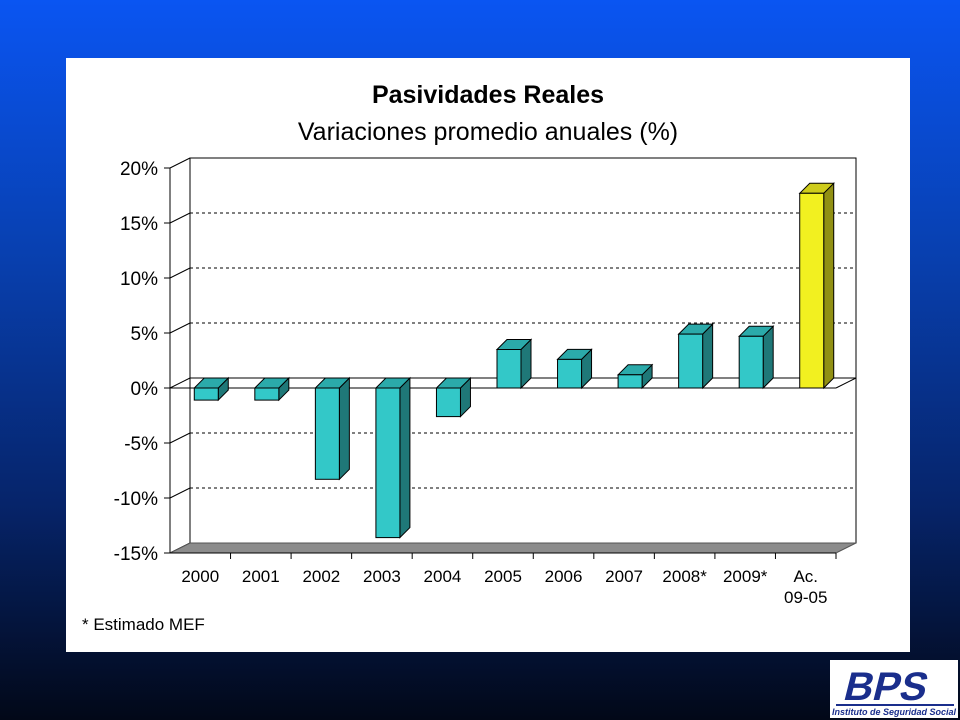 The width and height of the screenshot is (960, 720). Describe the element at coordinates (503, 576) in the screenshot. I see `x-tick-label: 2005` at that location.